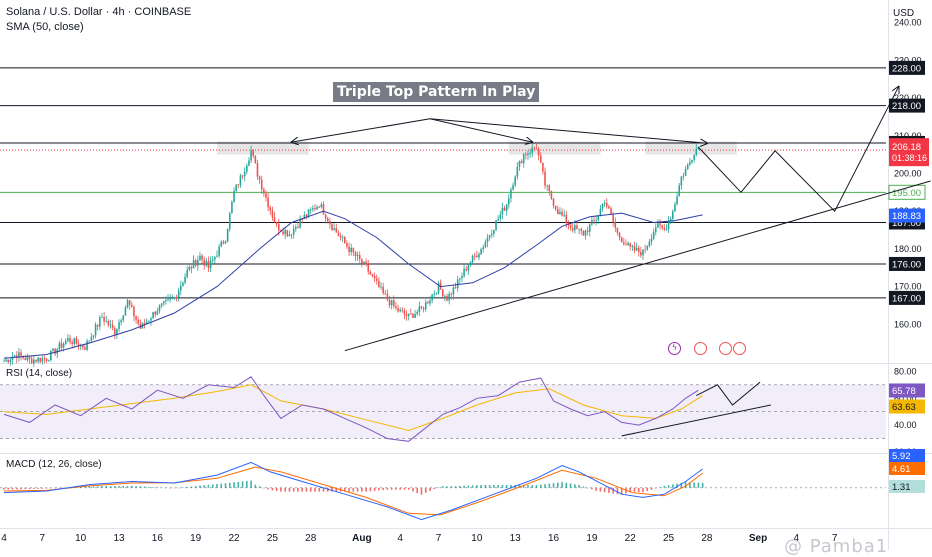  Describe the element at coordinates (901, 456) in the screenshot. I see `macd-value-label: 5.92` at that location.